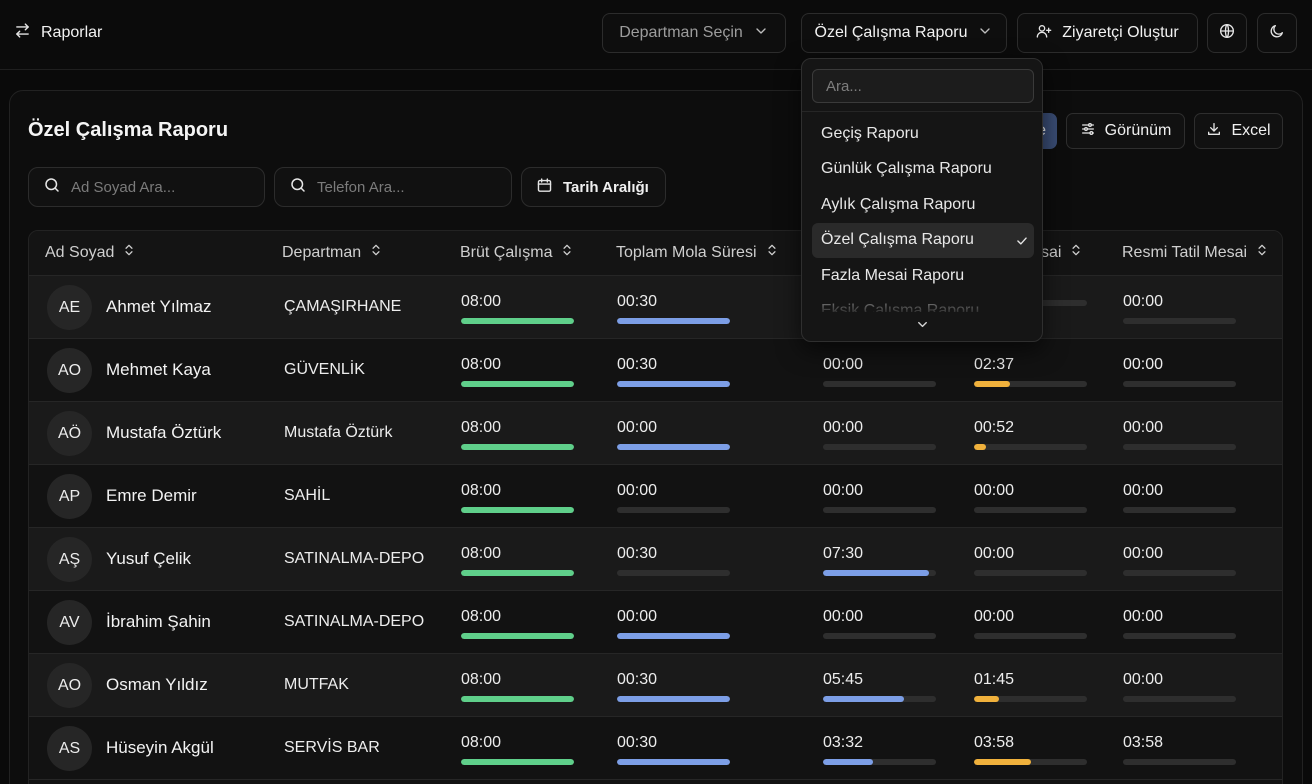  What do you see at coordinates (994, 427) in the screenshot?
I see `overtime-value: 00:52` at bounding box center [994, 427].